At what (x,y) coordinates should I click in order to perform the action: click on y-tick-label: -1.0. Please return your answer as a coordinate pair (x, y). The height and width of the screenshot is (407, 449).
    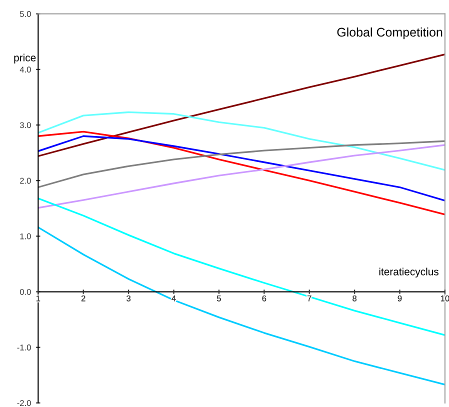
    Looking at the image, I should click on (24, 347).